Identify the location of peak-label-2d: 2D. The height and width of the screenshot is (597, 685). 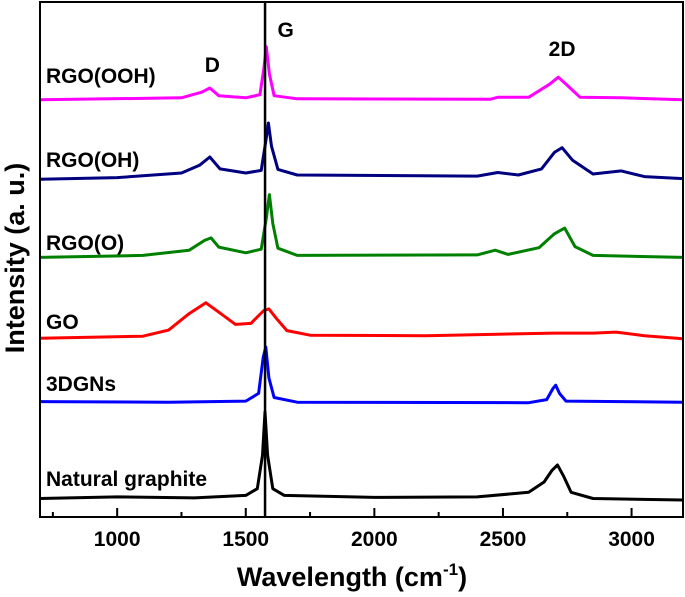
(562, 49).